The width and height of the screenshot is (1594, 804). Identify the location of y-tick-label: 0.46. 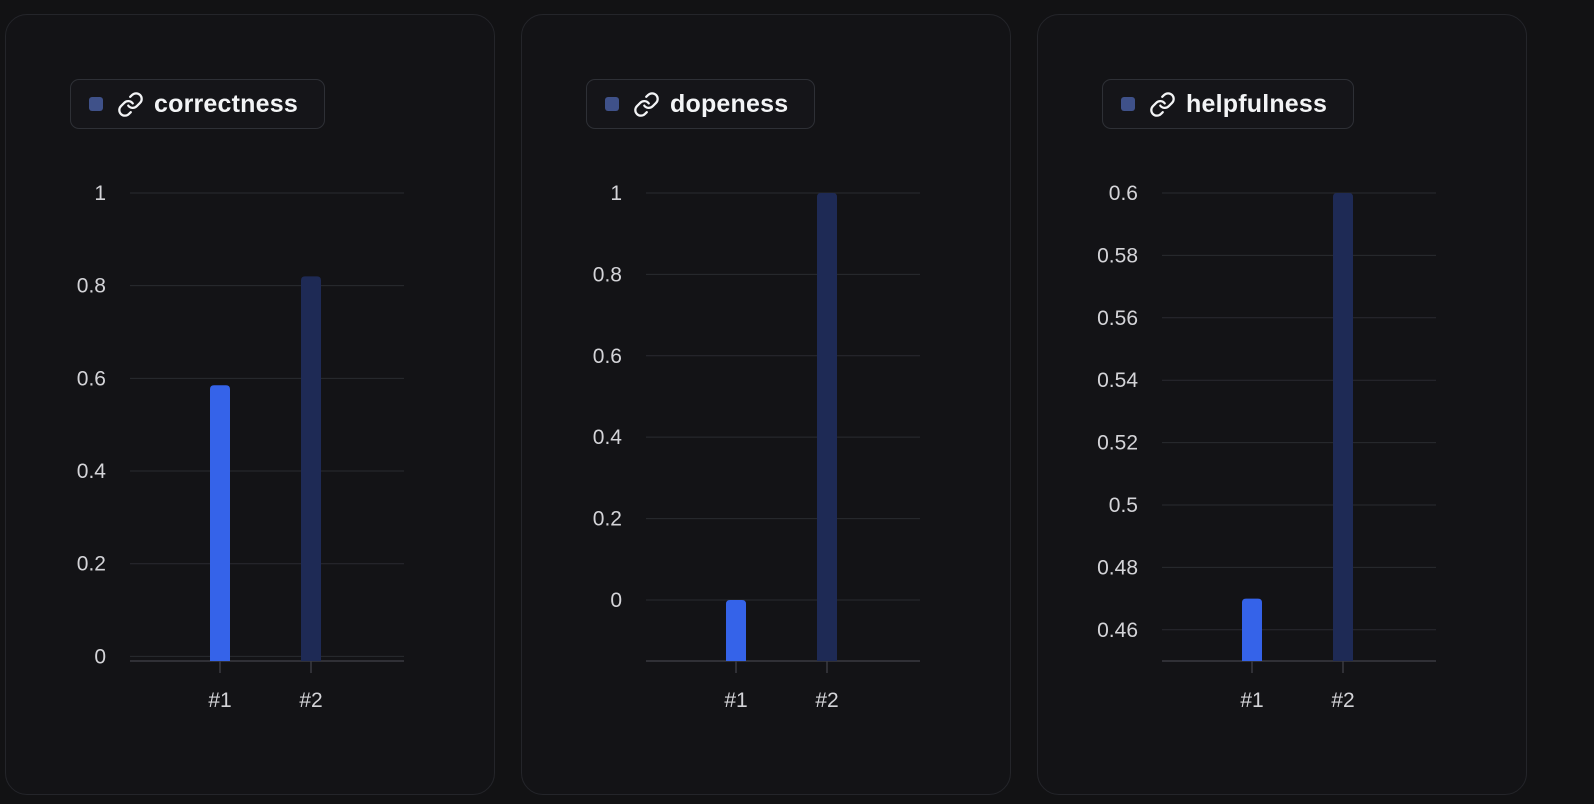
(1117, 630).